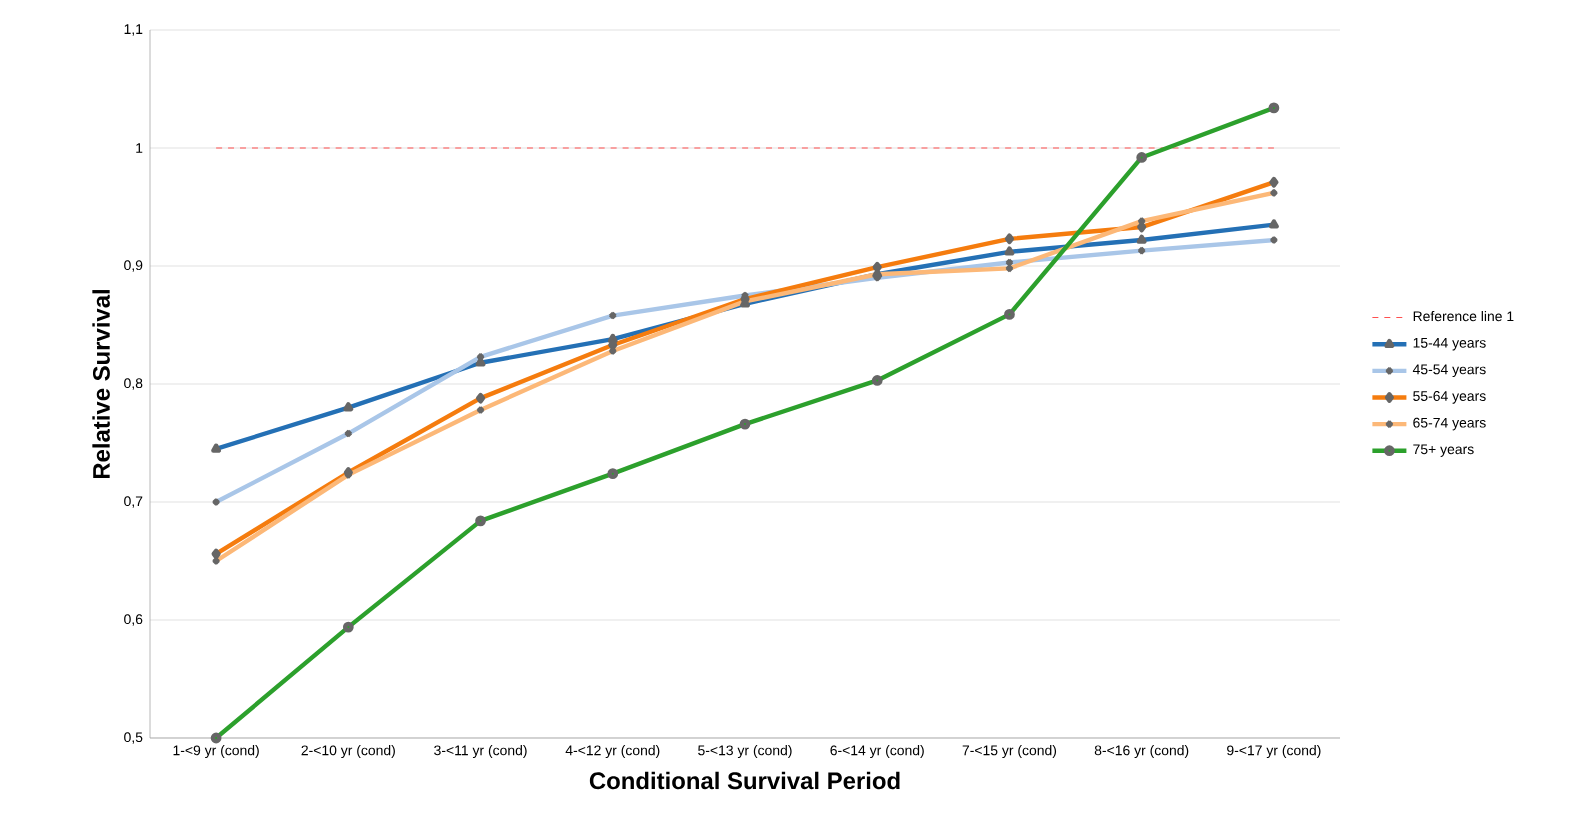 The image size is (1572, 824). What do you see at coordinates (101, 384) in the screenshot?
I see `y-axis-title: Relative Survival` at bounding box center [101, 384].